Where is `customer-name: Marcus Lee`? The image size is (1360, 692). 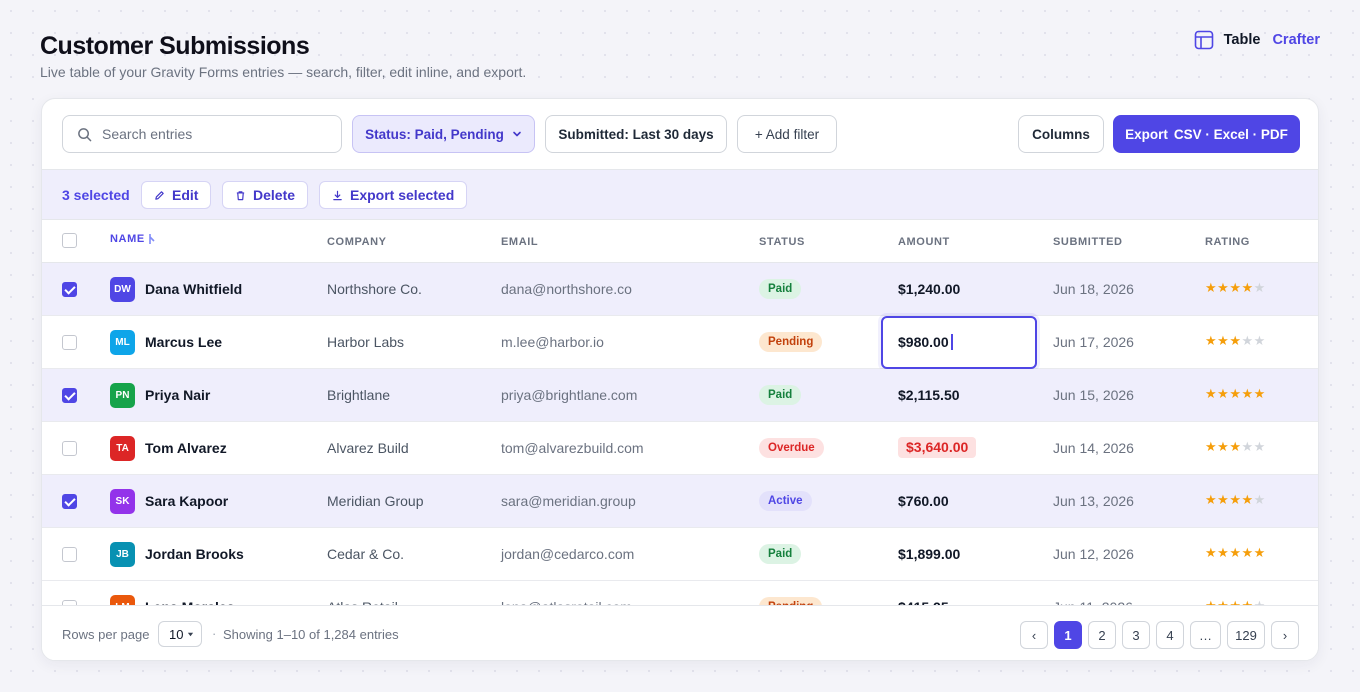
customer-name: Marcus Lee is located at coordinates (184, 342).